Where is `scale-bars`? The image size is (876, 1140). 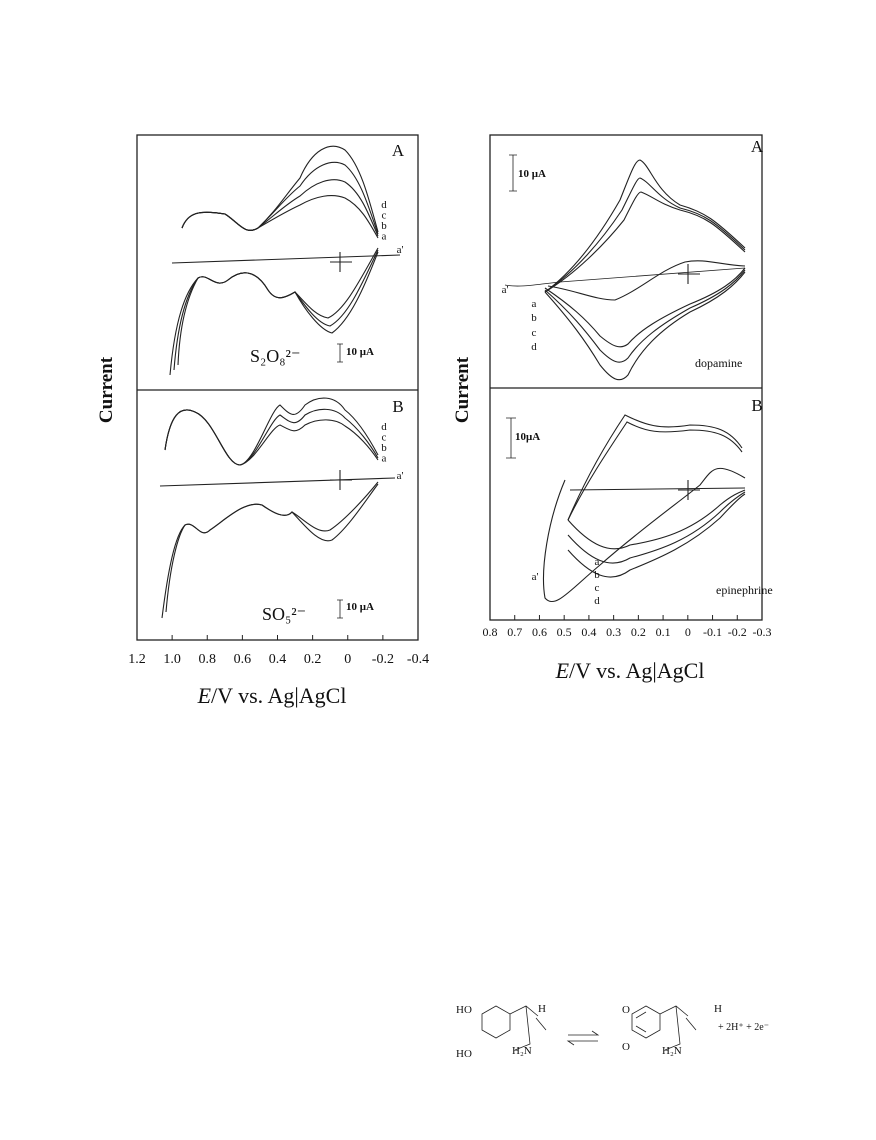 scale-bars is located at coordinates (427, 386).